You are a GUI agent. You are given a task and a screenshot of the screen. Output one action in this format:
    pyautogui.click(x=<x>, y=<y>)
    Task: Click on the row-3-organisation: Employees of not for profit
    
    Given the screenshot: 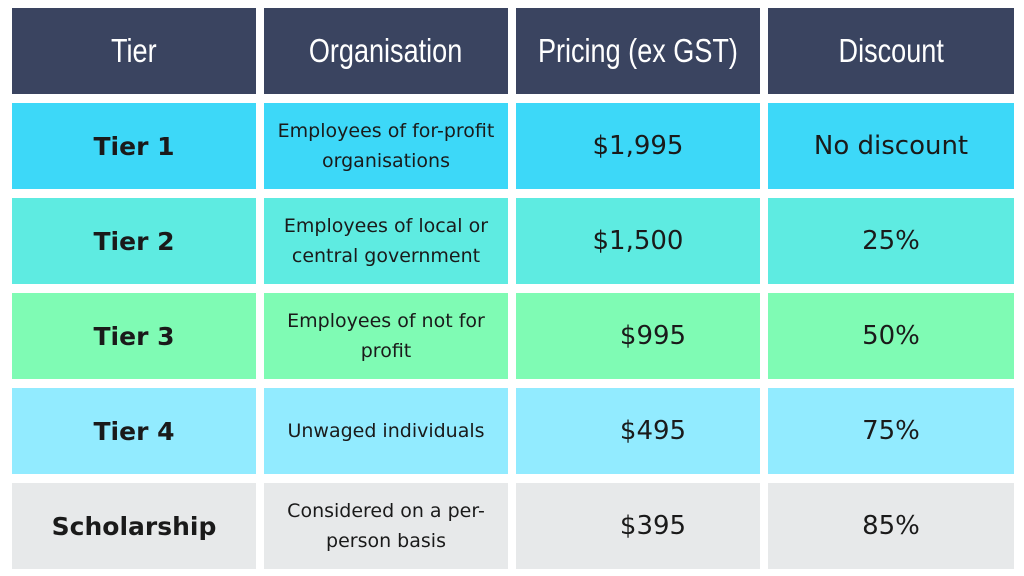 What is the action you would take?
    pyautogui.click(x=386, y=336)
    